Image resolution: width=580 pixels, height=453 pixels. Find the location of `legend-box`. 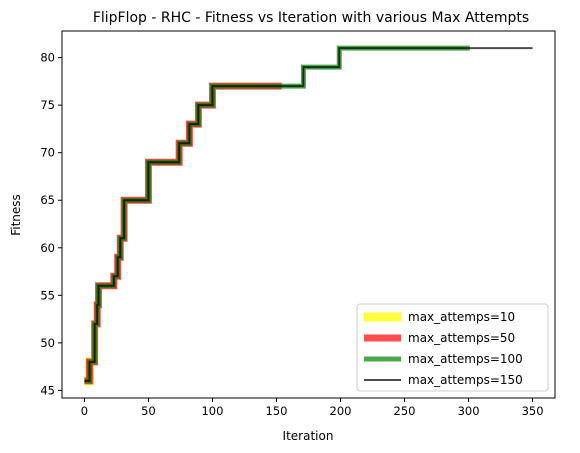

legend-box is located at coordinates (452, 347).